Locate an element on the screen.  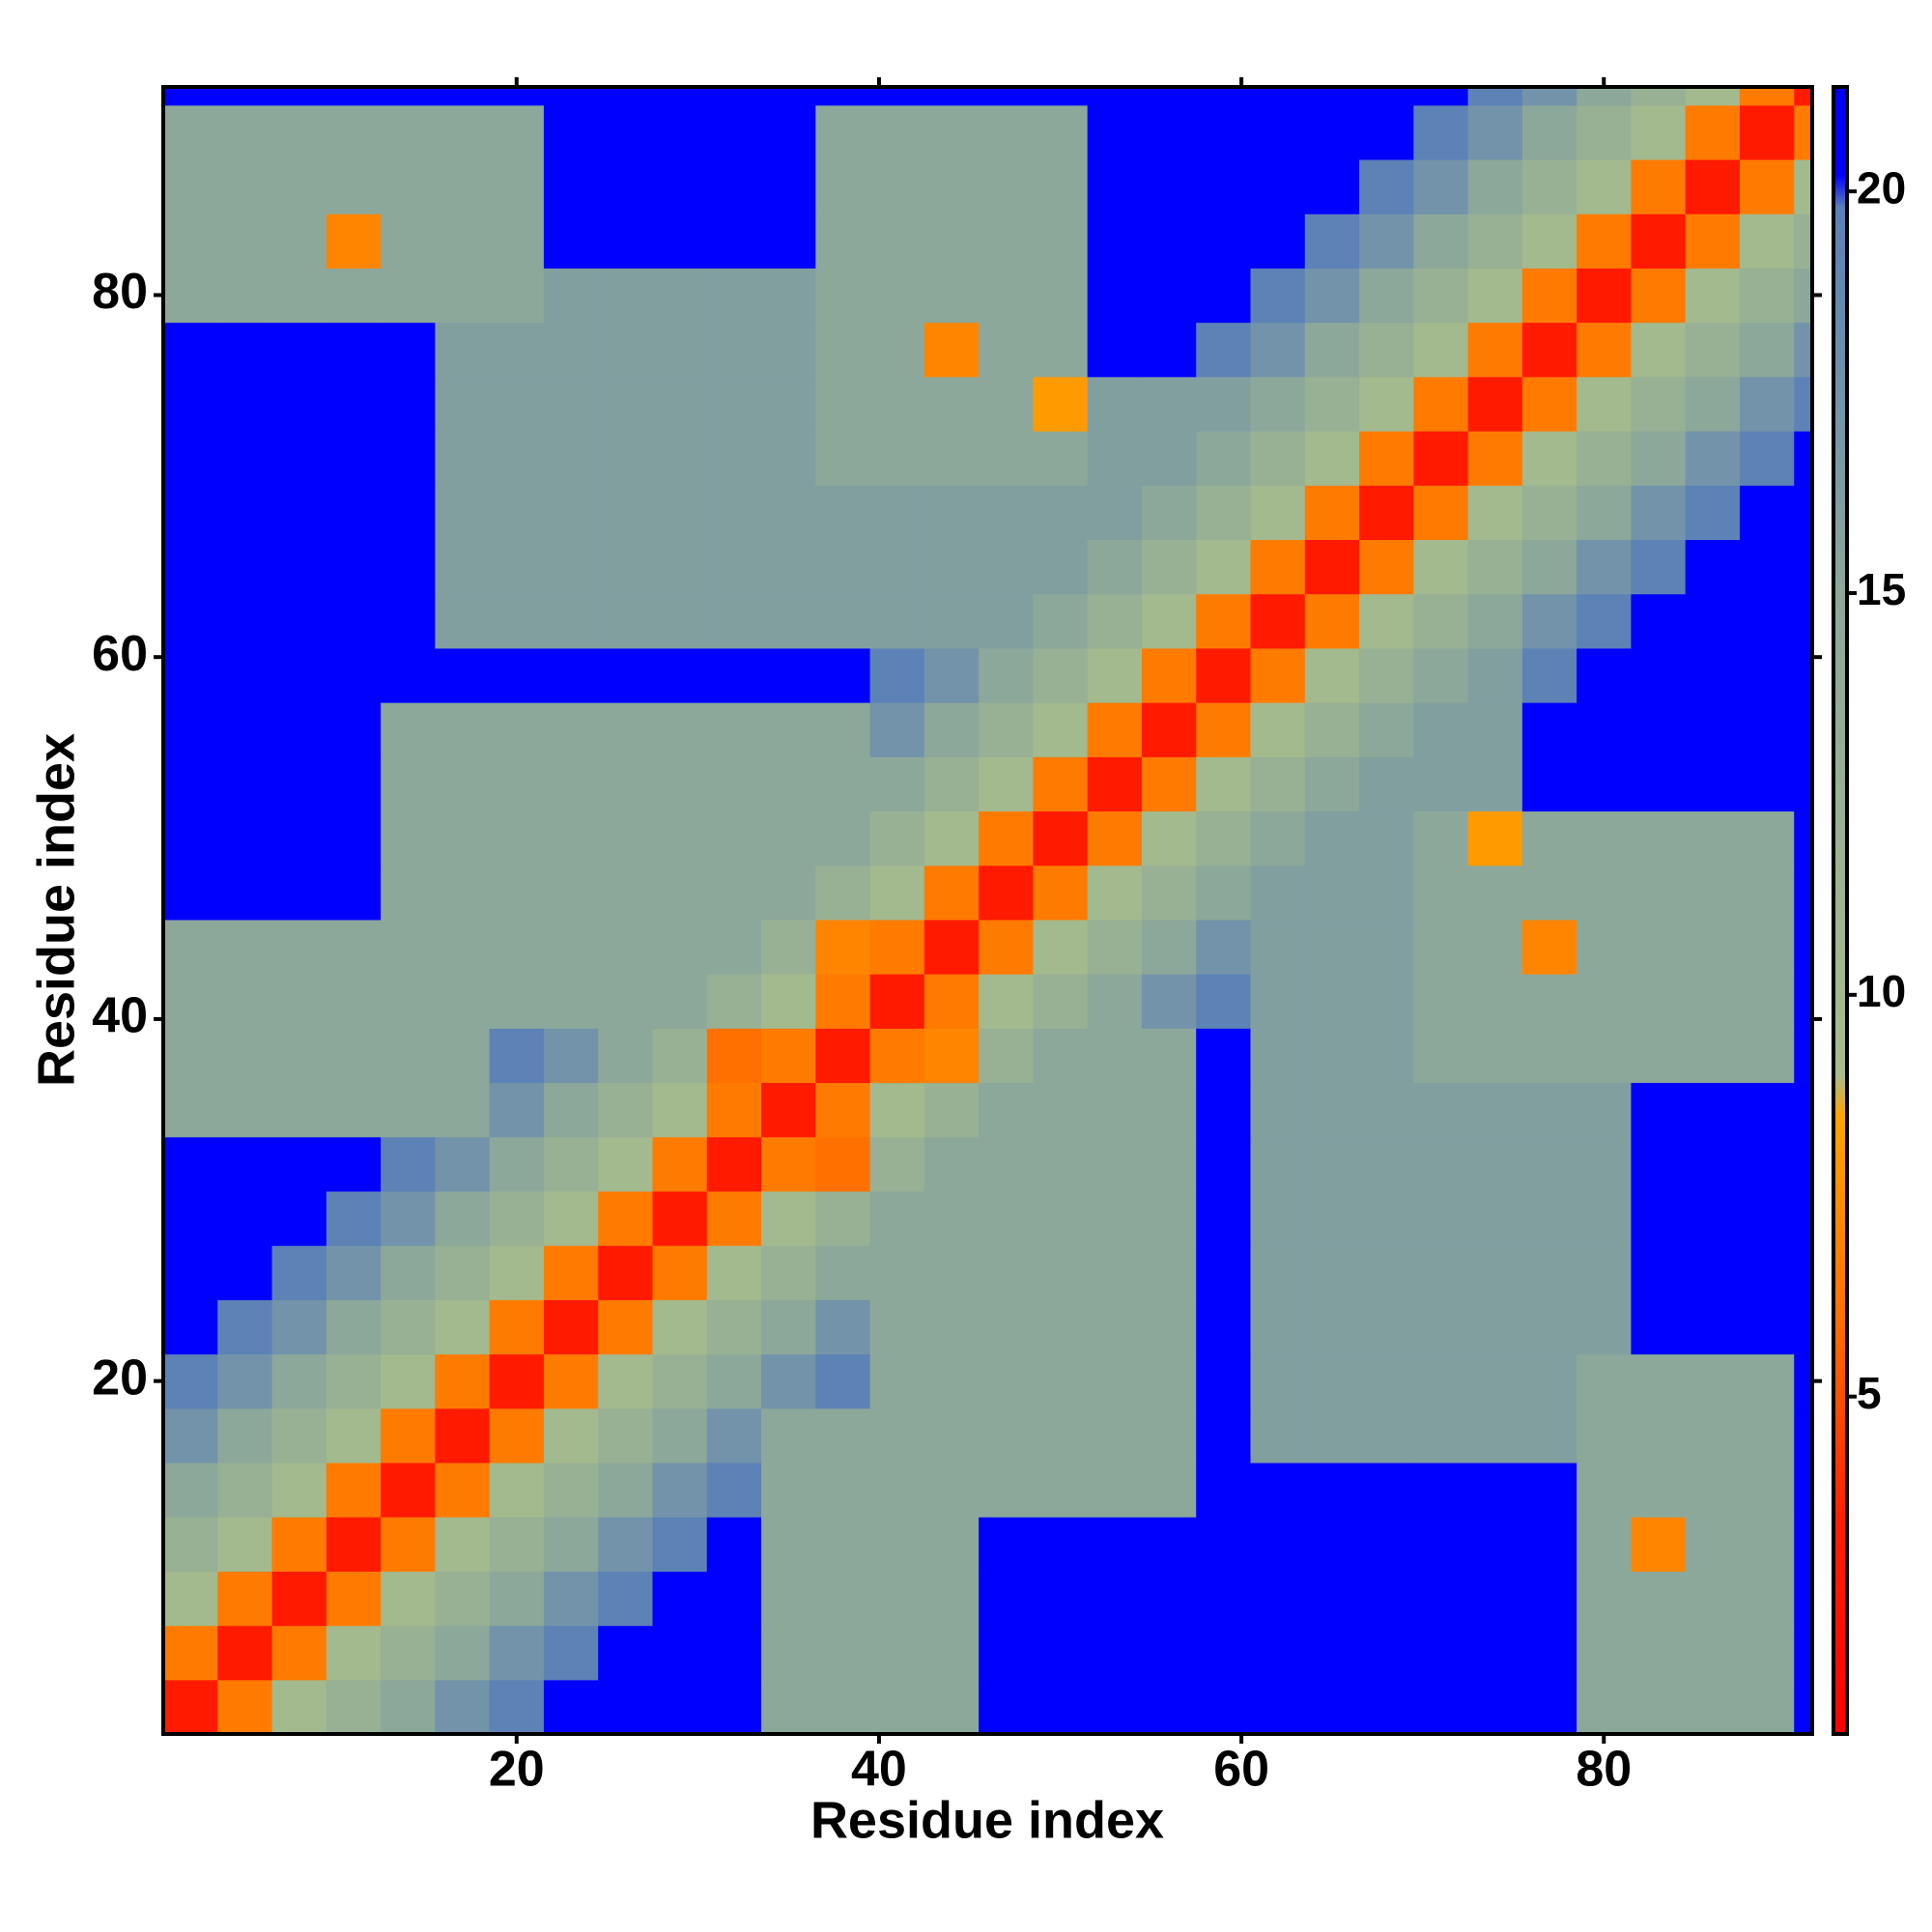
y-tick-label: 80 is located at coordinates (120, 292).